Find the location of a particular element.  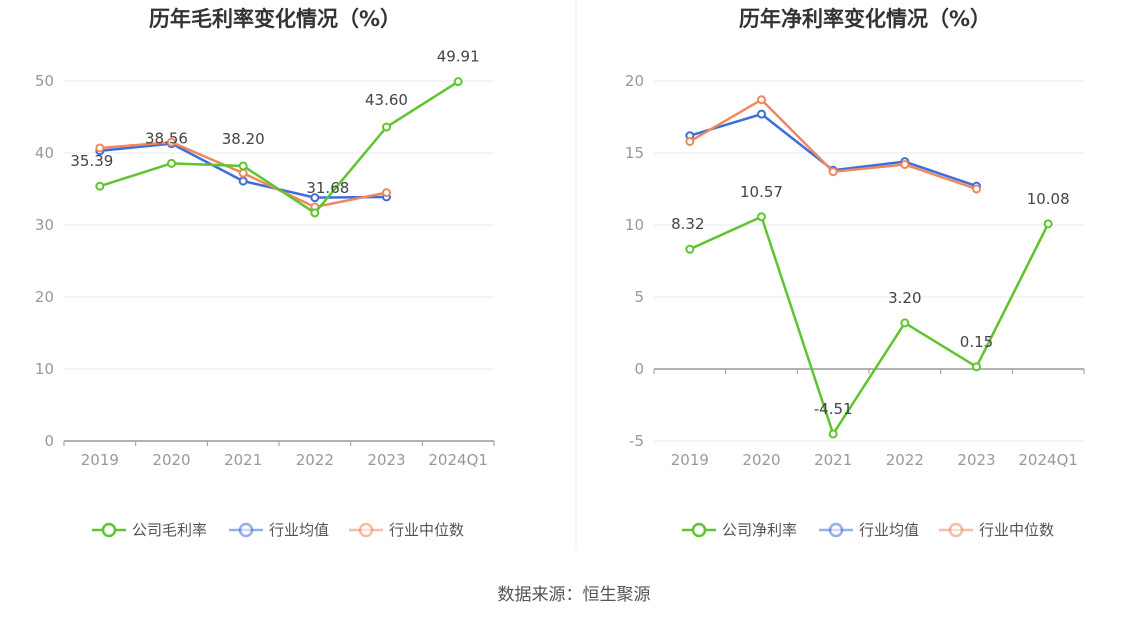

chart1-data-label: 35.39 is located at coordinates (91, 161).